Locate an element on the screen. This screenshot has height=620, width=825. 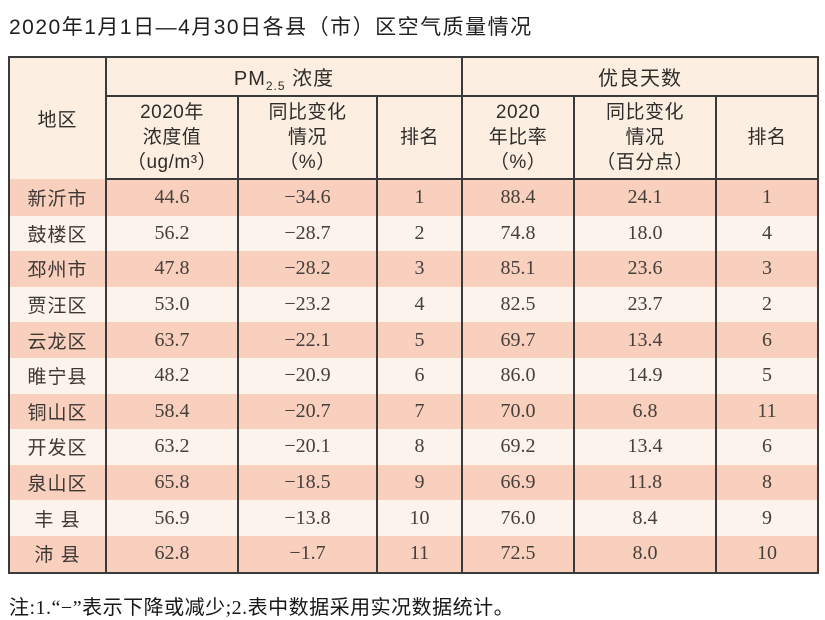
good-rank-cell: 9 is located at coordinates (767, 518).